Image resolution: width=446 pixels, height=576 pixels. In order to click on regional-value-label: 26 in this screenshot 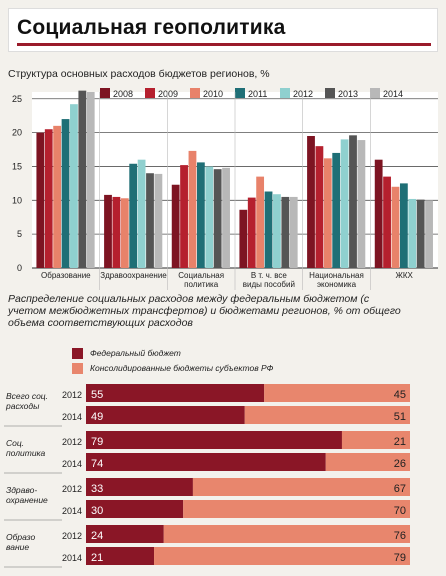, I will do `click(400, 464)`.